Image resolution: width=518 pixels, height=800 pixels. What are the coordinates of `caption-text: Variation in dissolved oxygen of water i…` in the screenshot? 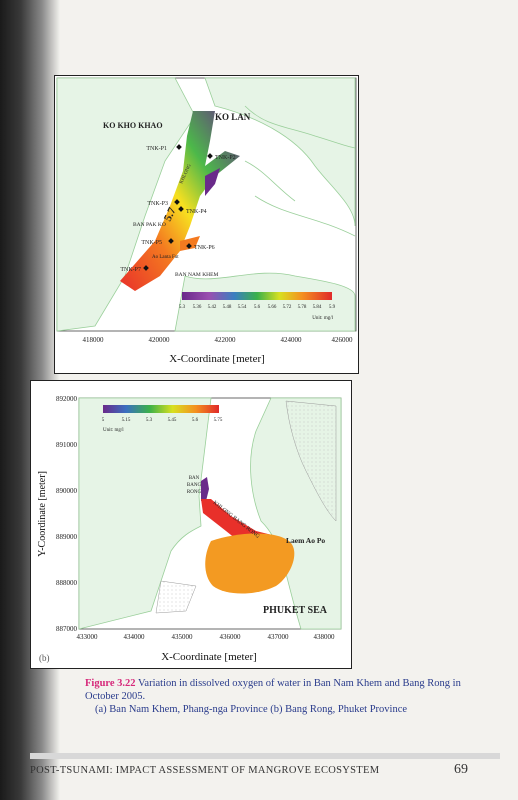 It's located at (273, 690).